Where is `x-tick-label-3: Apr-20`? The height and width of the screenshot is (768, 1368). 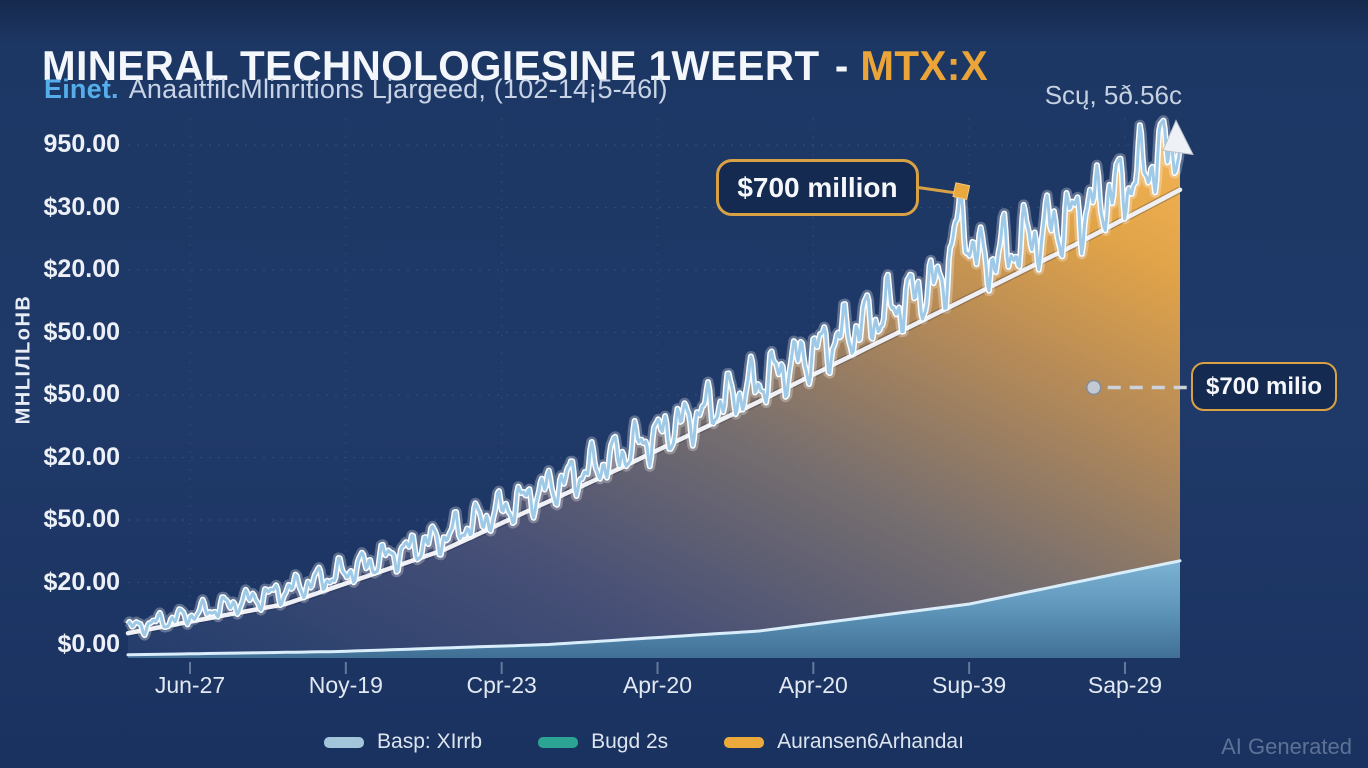 x-tick-label-3: Apr-20 is located at coordinates (657, 685).